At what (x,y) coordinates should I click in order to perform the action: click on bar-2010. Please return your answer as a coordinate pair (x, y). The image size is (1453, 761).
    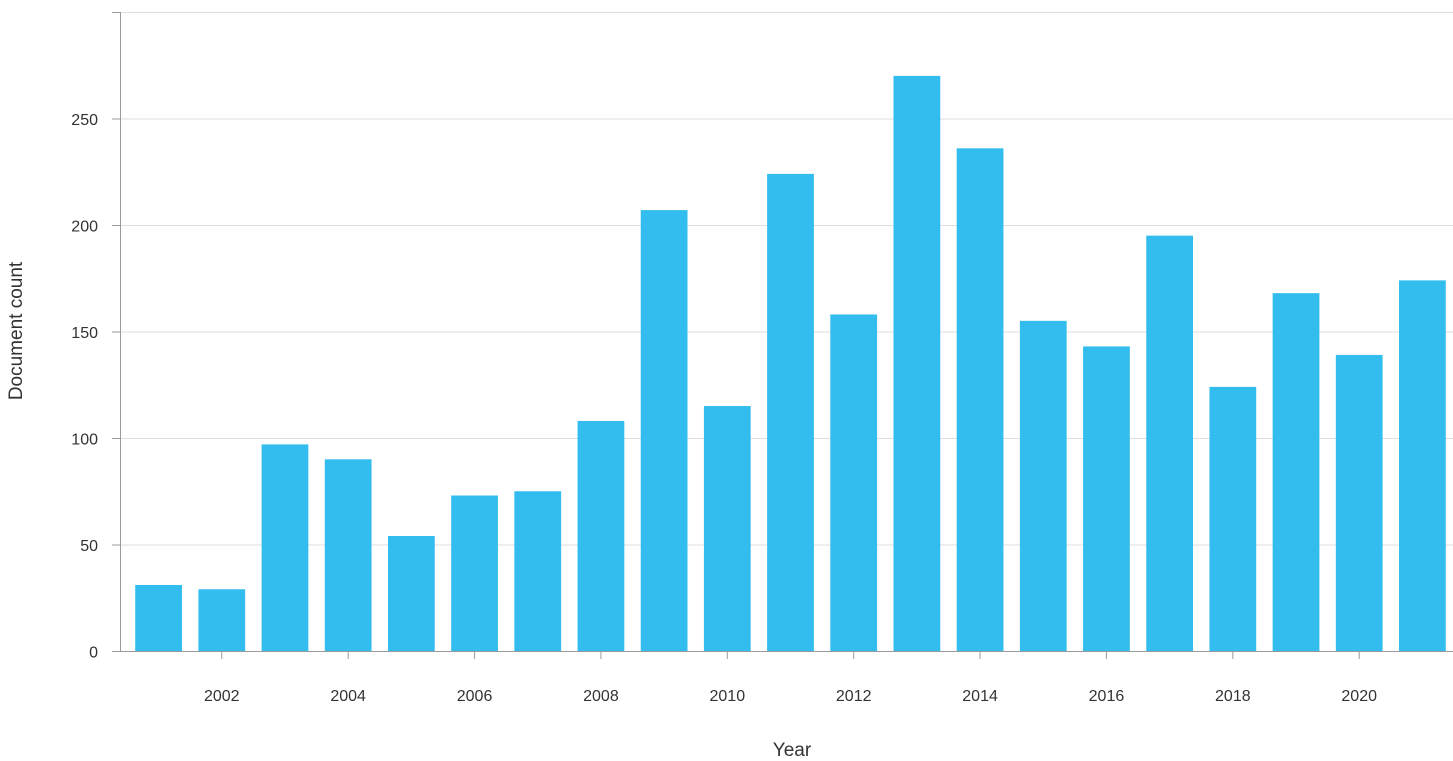
    Looking at the image, I should click on (727, 528).